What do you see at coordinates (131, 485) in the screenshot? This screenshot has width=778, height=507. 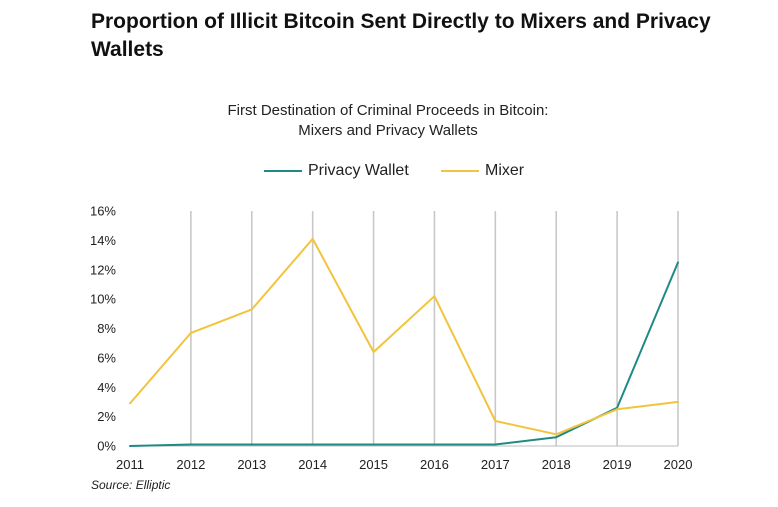 I see `source-note: Source: Elliptic` at bounding box center [131, 485].